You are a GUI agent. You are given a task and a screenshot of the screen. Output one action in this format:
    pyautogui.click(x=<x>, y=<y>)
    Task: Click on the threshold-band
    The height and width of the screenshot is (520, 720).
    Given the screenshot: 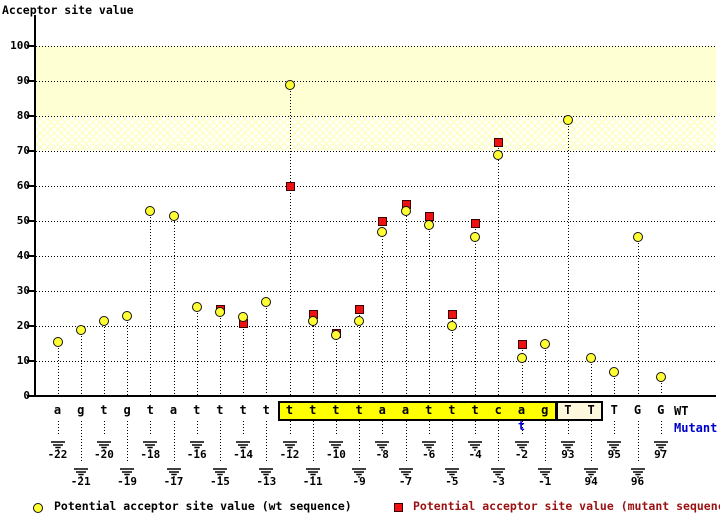 What is the action you would take?
    pyautogui.click(x=376, y=133)
    